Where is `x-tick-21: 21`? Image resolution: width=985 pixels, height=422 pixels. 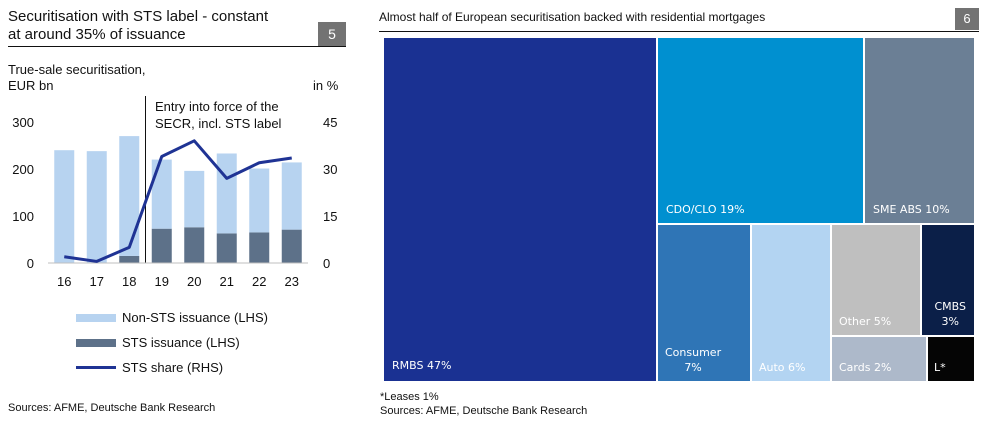 x-tick-21: 21 is located at coordinates (227, 281).